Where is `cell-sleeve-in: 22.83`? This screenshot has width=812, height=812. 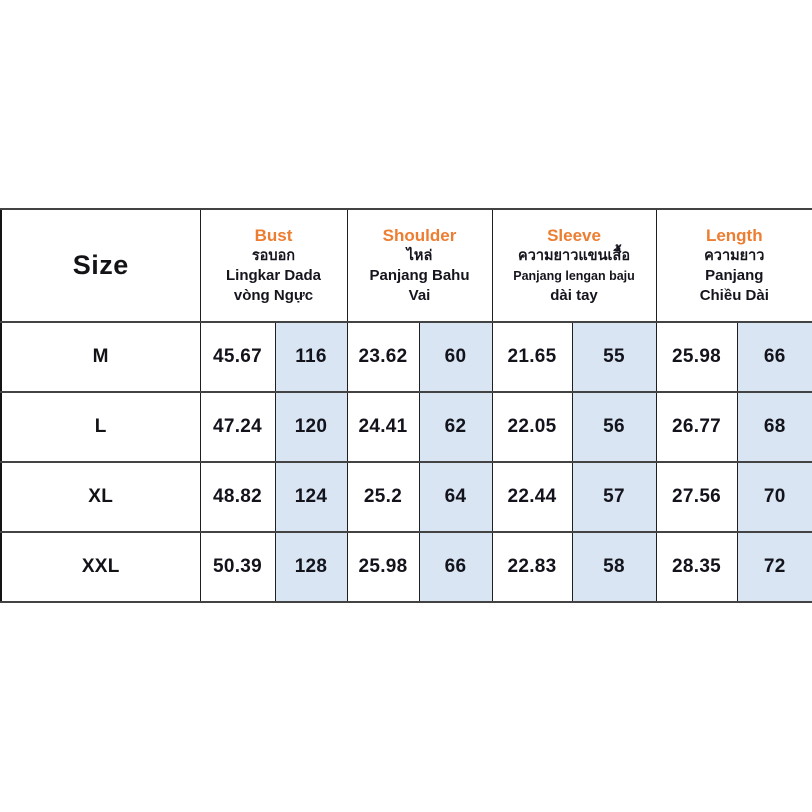
cell-sleeve-in: 22.83 is located at coordinates (532, 567).